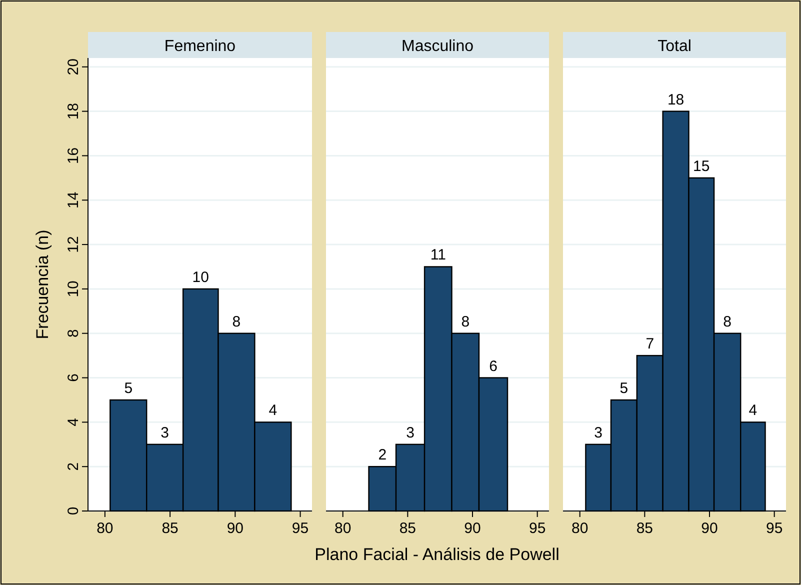  I want to click on y-tick-label: 4, so click(73, 422).